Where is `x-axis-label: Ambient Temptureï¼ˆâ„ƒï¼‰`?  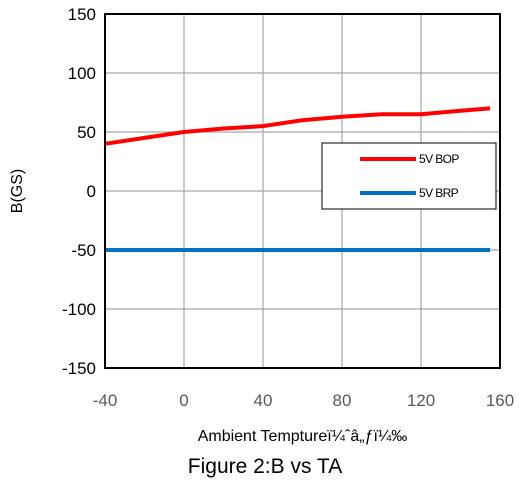
x-axis-label: Ambient Temptureï¼ˆâ„ƒï¼‰ is located at coordinates (302, 436).